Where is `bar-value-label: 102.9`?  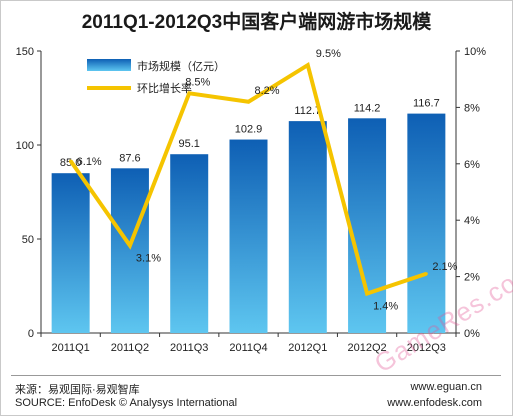
bar-value-label: 102.9 is located at coordinates (249, 130).